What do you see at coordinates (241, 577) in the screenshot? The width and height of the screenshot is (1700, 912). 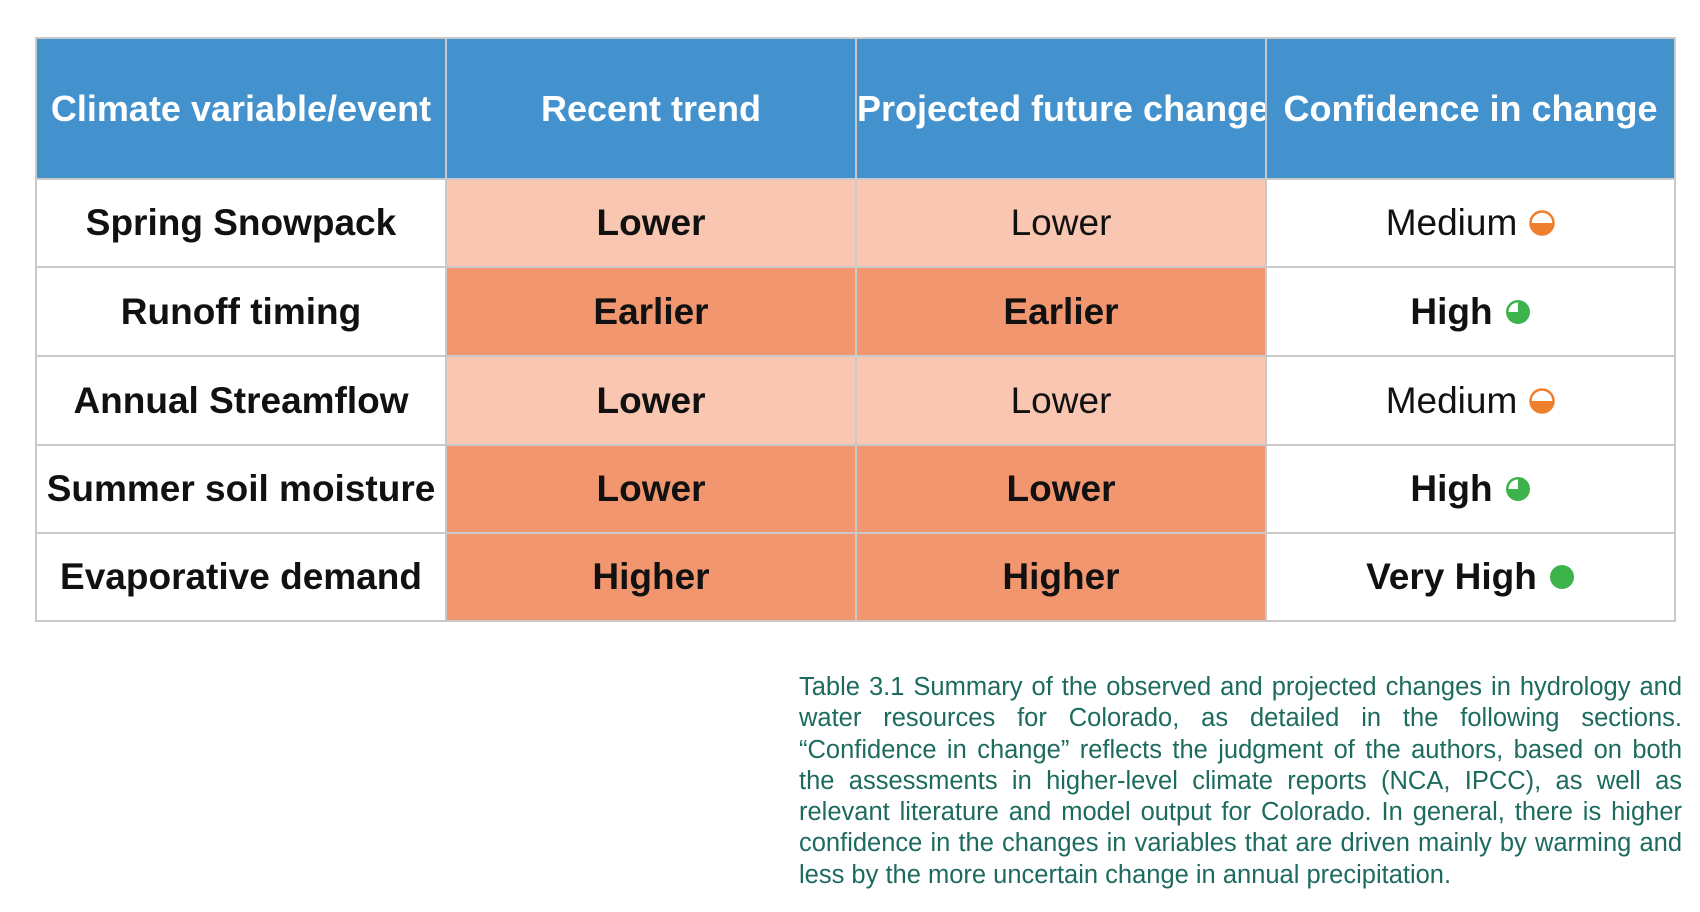 I see `variable-cell: Evaporative demand` at bounding box center [241, 577].